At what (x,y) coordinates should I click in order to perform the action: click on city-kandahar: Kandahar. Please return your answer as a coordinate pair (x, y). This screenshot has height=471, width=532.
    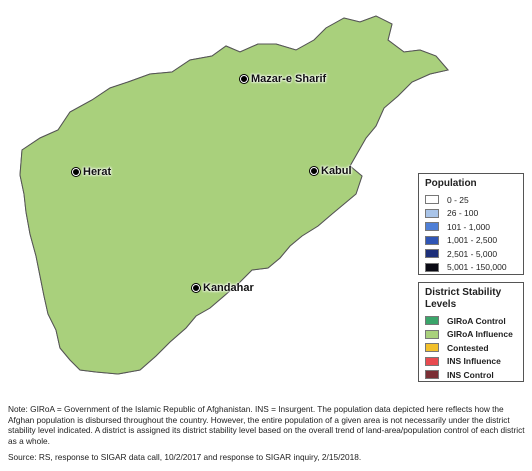
    Looking at the image, I should click on (223, 288).